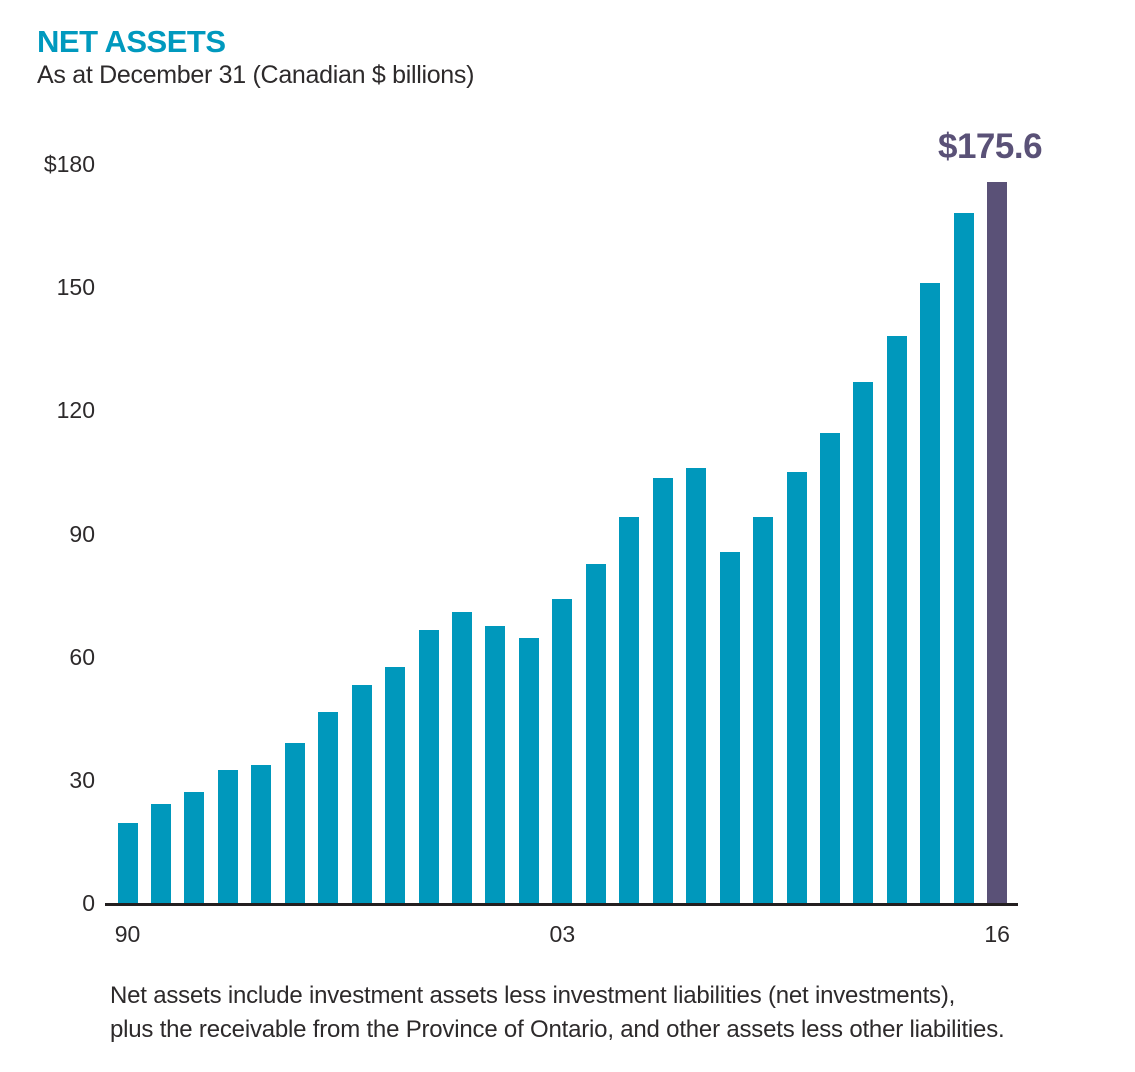 The height and width of the screenshot is (1072, 1135). What do you see at coordinates (896, 619) in the screenshot?
I see `bar-2013` at bounding box center [896, 619].